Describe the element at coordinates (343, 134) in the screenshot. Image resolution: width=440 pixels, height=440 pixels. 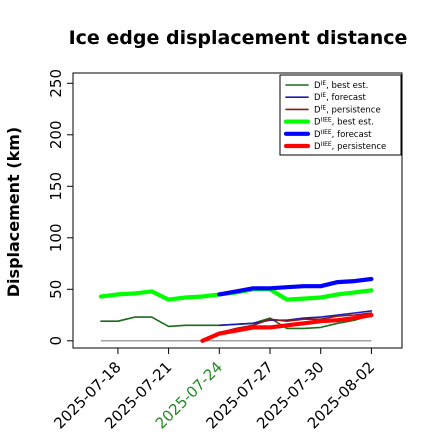
I see `legend-label: DIIEE, forecast` at that location.